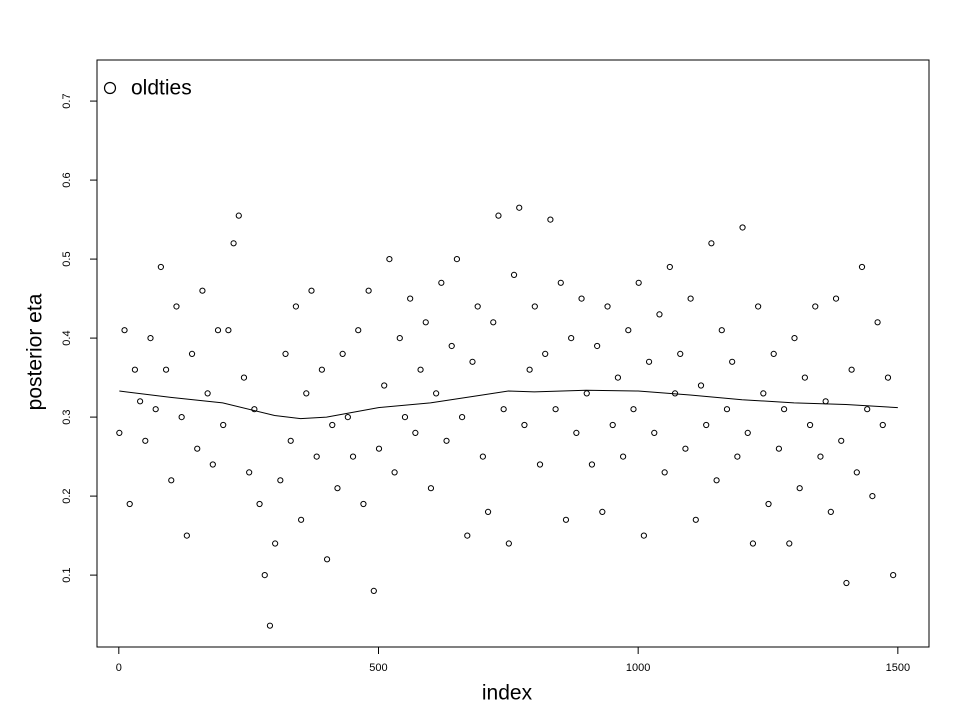 This screenshot has height=720, width=960. What do you see at coordinates (35, 351) in the screenshot?
I see `y-axis-title: posterior eta` at bounding box center [35, 351].